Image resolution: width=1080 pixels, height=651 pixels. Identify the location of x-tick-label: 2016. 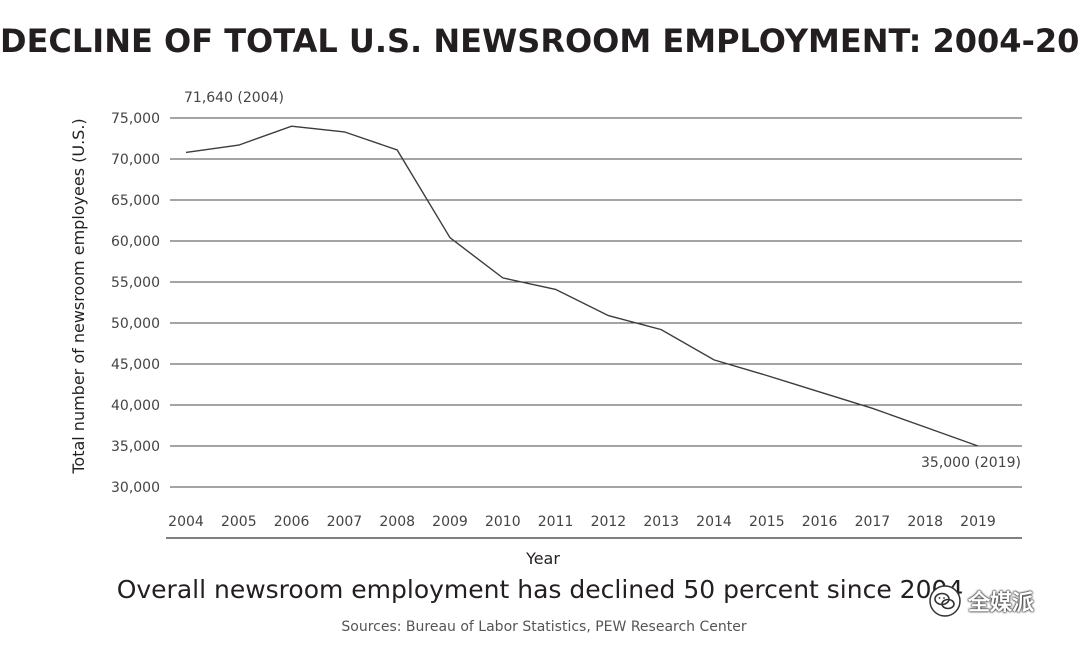
(820, 522).